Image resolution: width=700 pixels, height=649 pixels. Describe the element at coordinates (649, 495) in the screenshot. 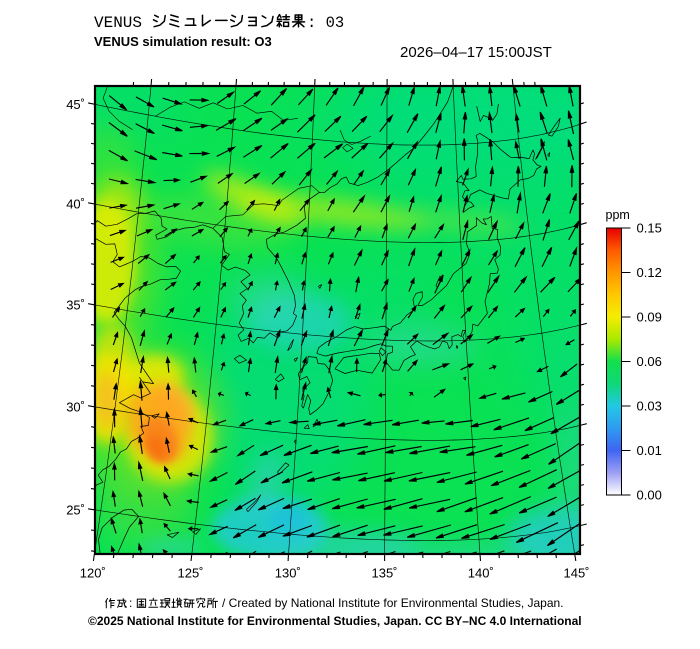

I see `svg-text: 0.00` at that location.